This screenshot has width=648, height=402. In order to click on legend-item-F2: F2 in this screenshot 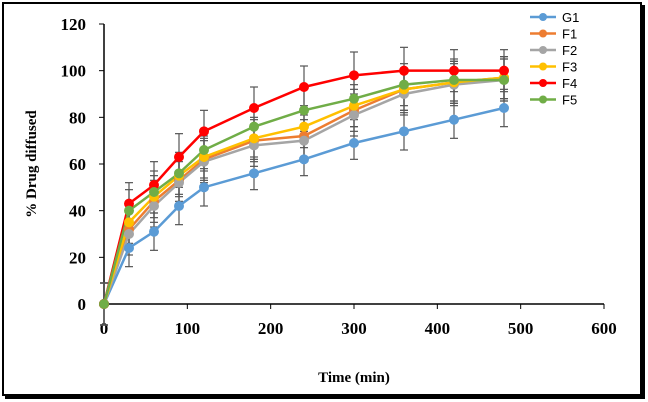, I will do `click(553, 50)`.